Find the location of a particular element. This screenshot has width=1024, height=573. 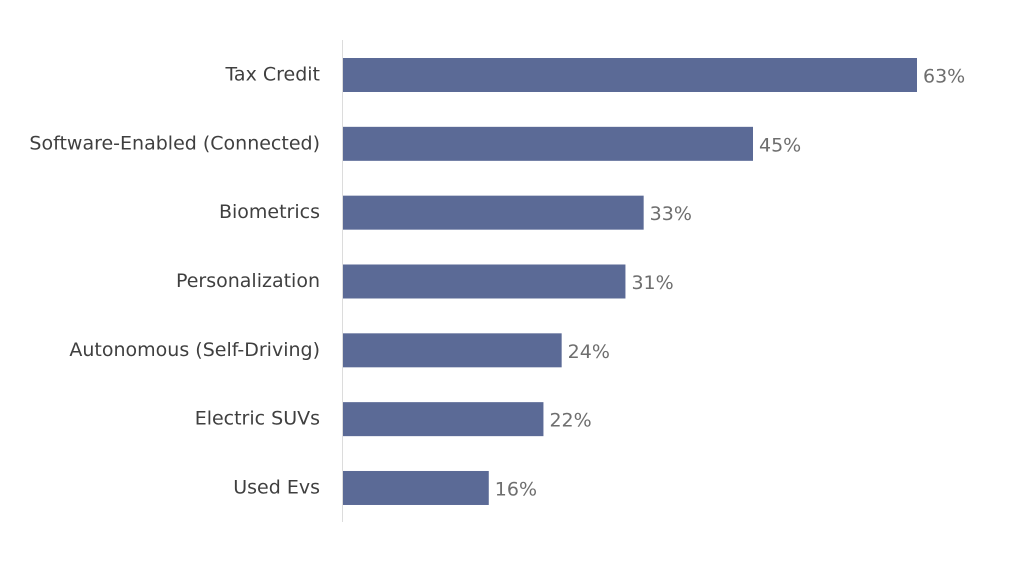

category-label: Electric SUVs is located at coordinates (257, 419).